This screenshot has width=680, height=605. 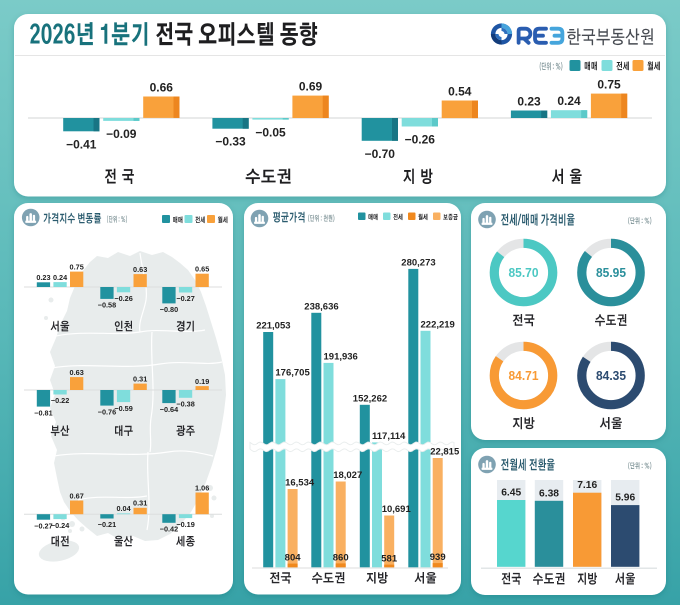 I want to click on svg-text: 0.65, so click(x=202, y=268).